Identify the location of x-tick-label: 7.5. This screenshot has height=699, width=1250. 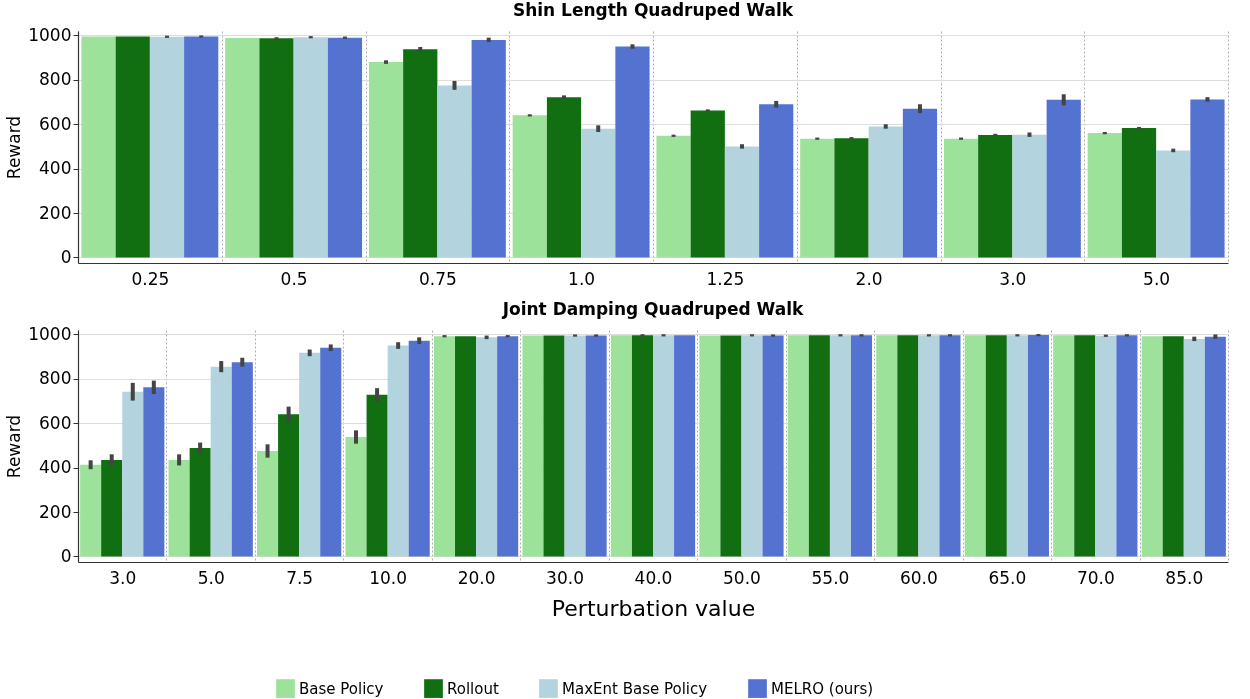
(300, 577).